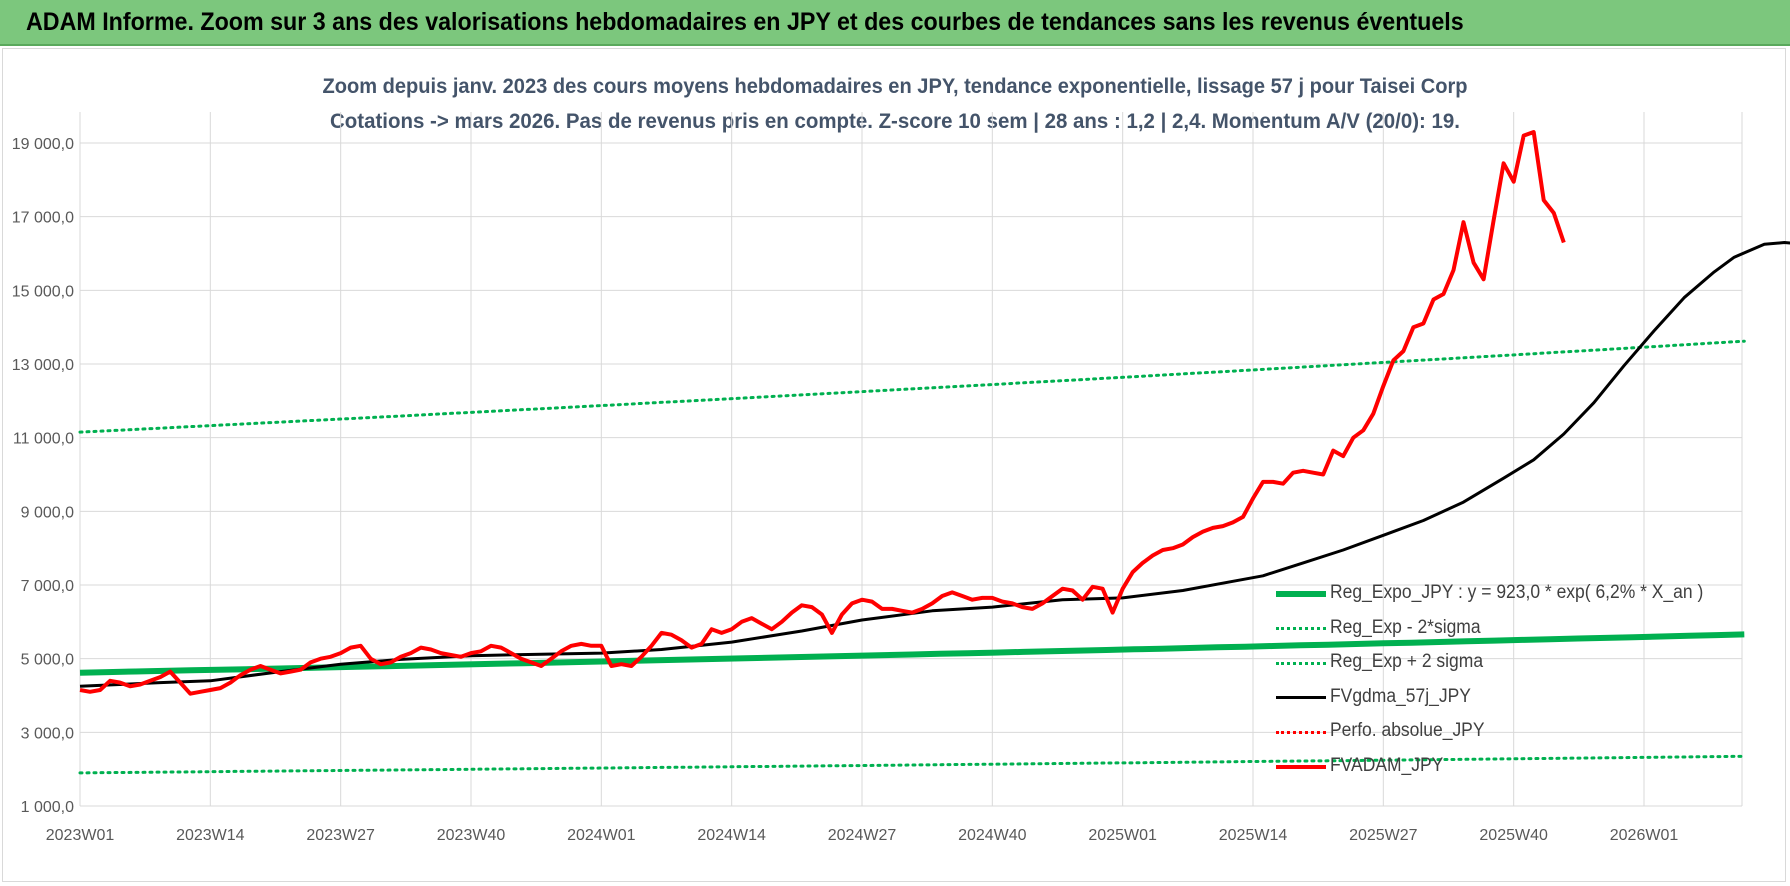  Describe the element at coordinates (340, 835) in the screenshot. I see `x-tick-label: 2023W27` at that location.